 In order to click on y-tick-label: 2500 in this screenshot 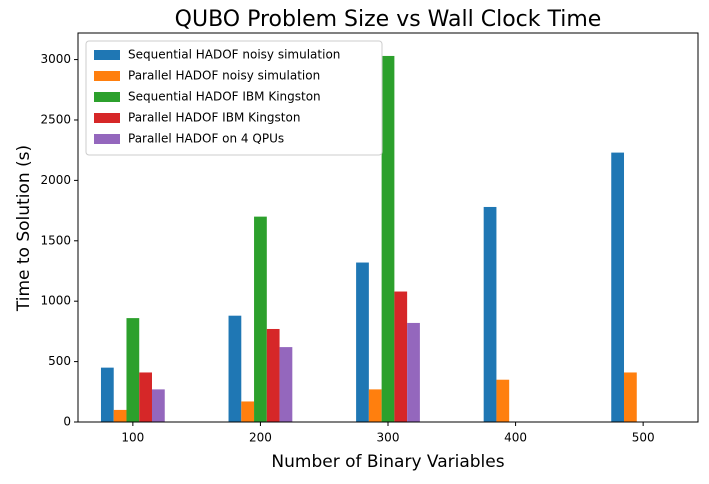, I will do `click(55, 119)`.